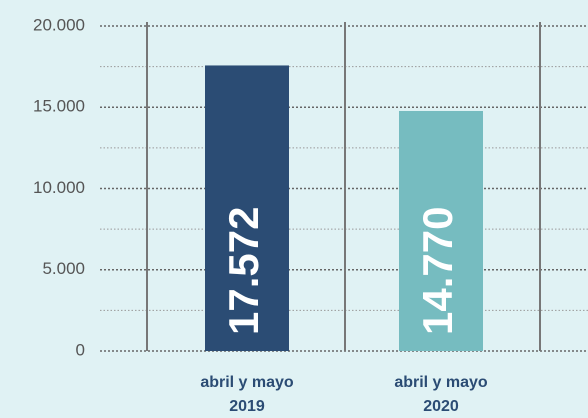 The image size is (588, 418). Describe the element at coordinates (80, 349) in the screenshot. I see `y-tick-label: 0` at that location.